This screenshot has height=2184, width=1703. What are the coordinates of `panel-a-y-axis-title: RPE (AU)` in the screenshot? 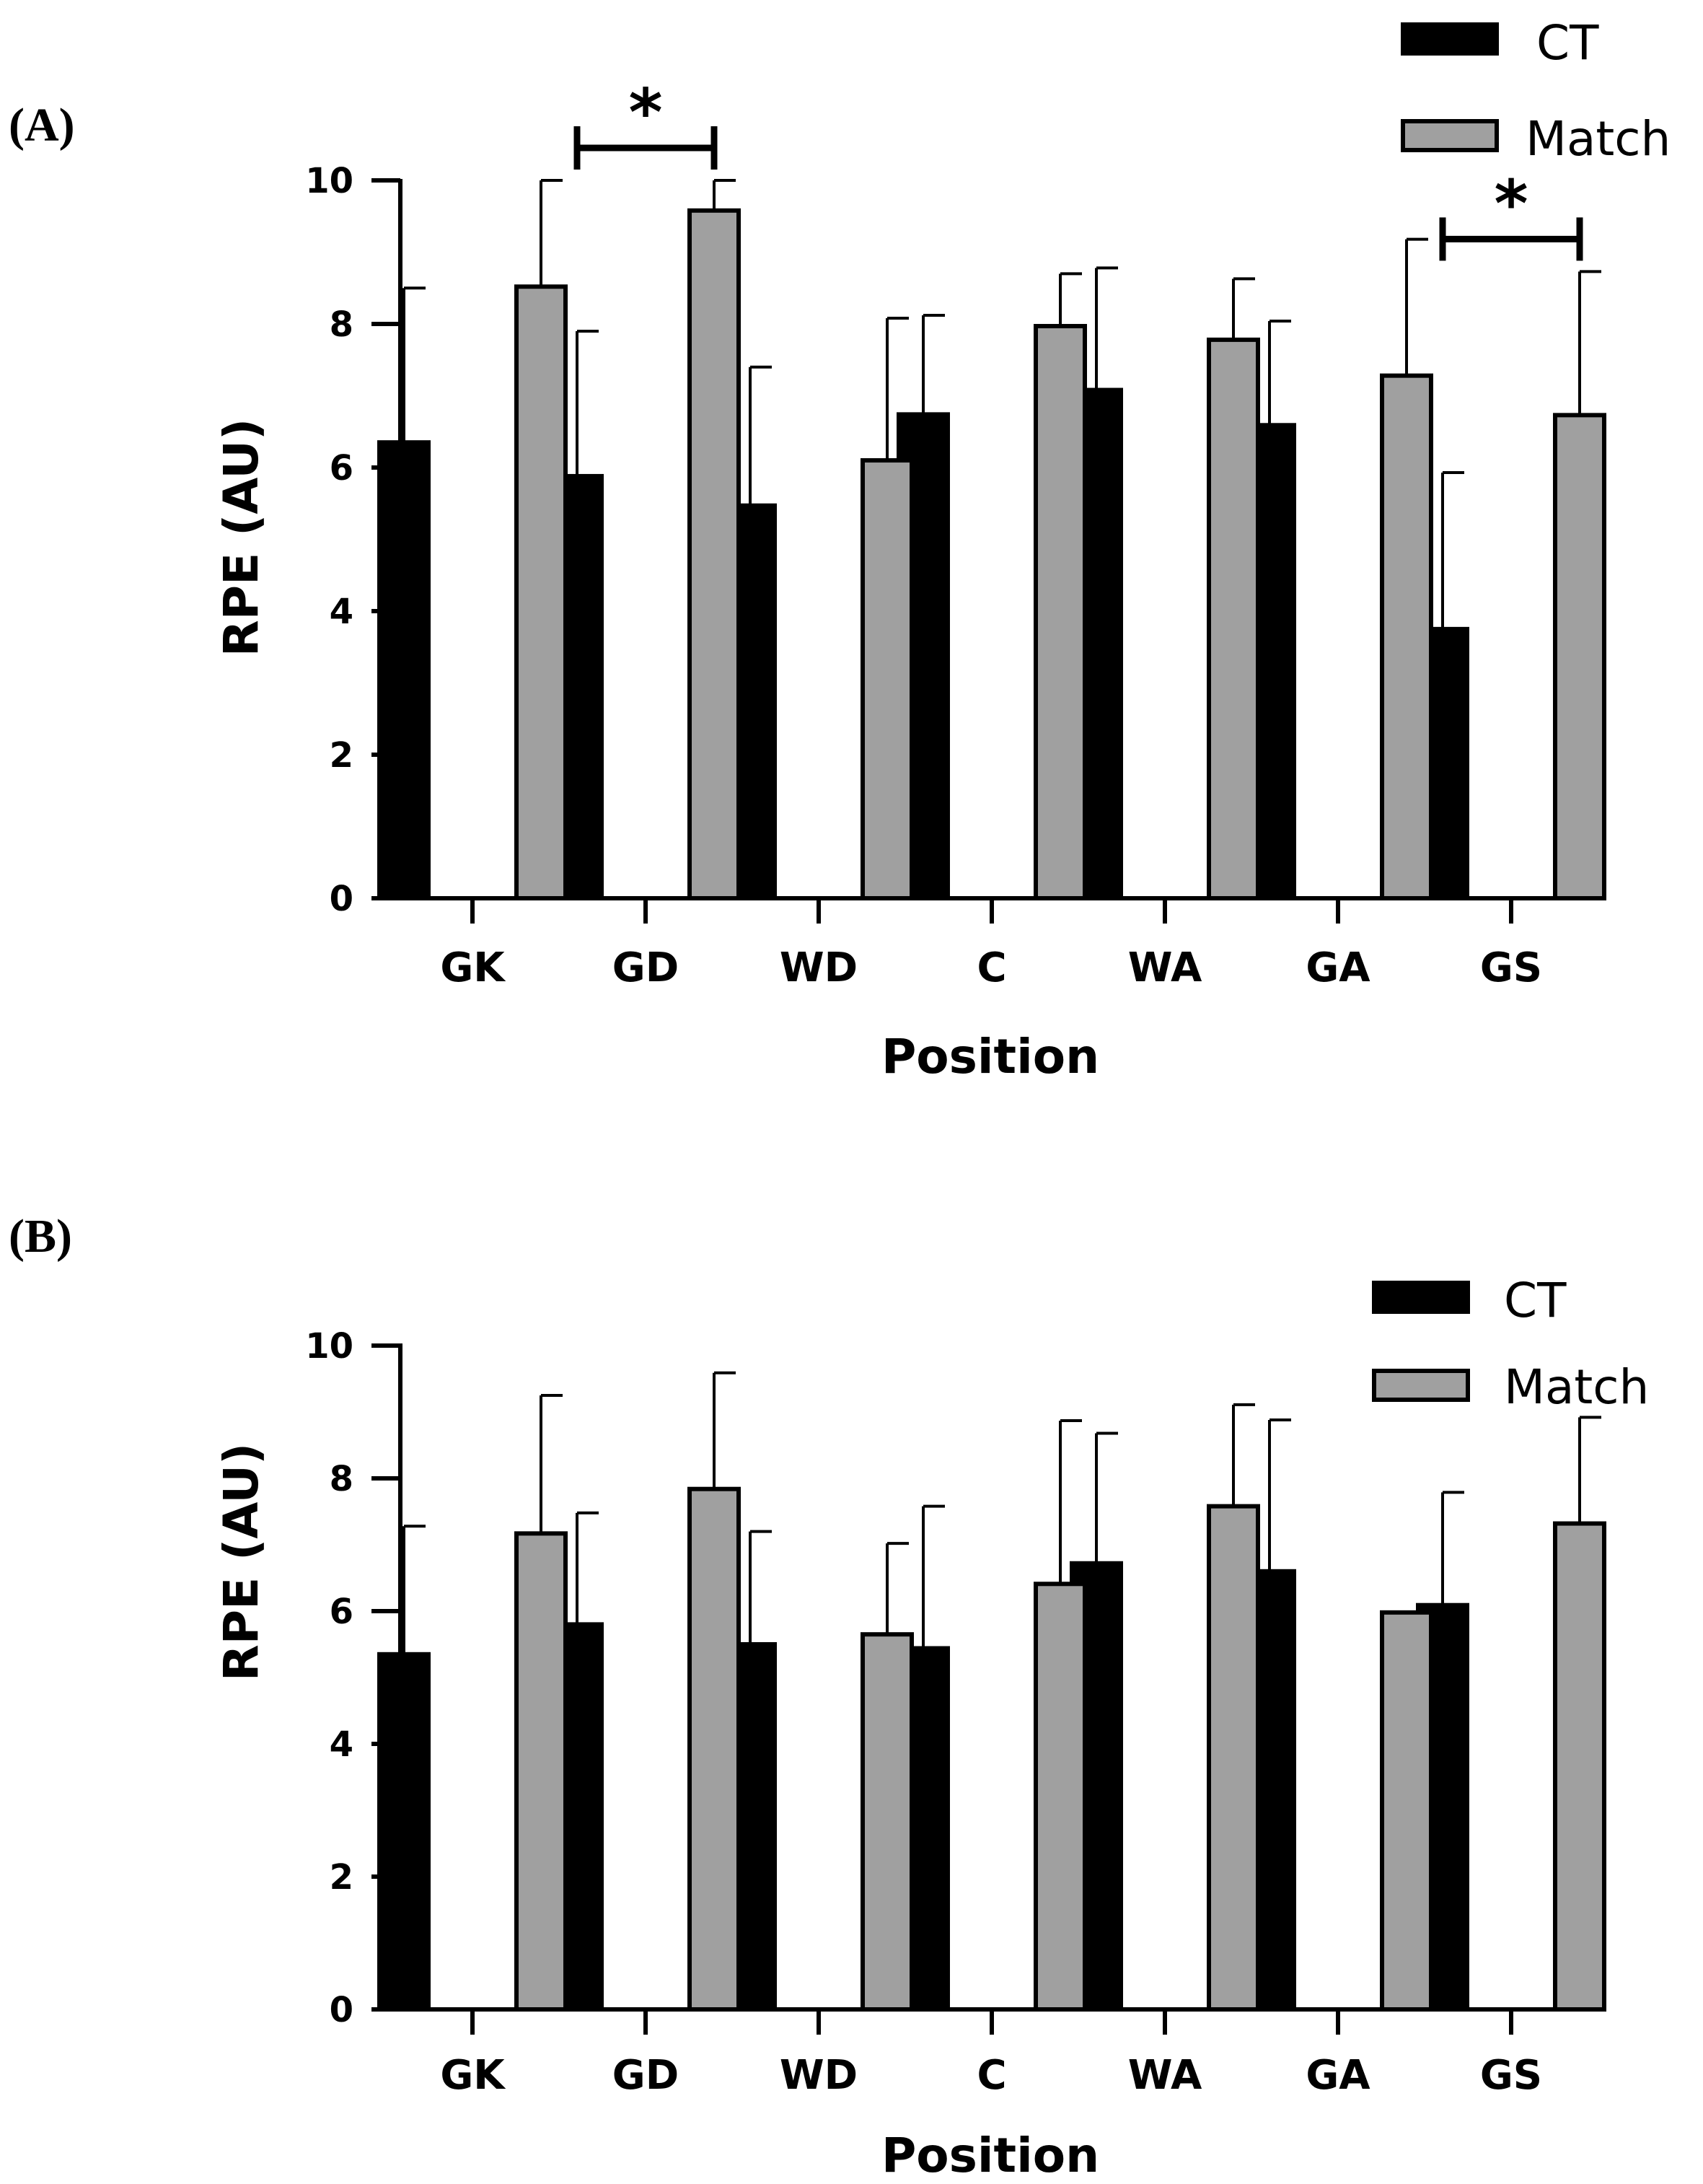 It's located at (242, 537).